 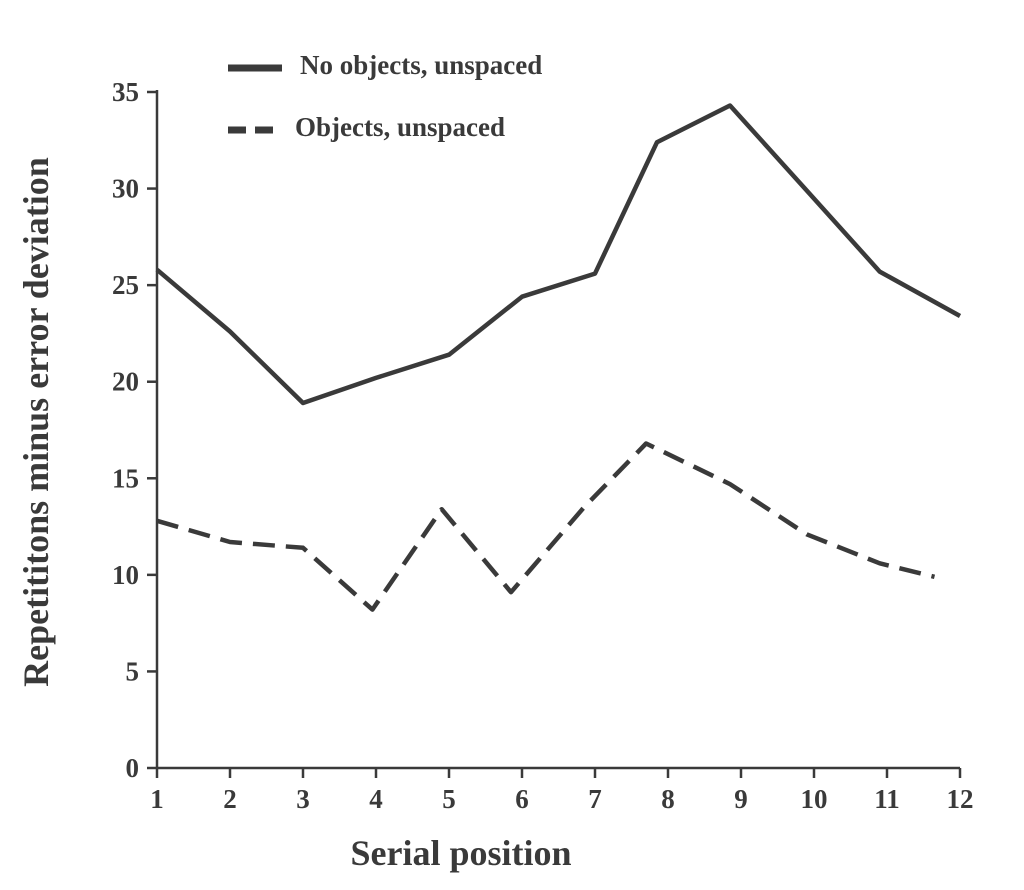 What do you see at coordinates (125, 575) in the screenshot?
I see `y-tick-label: 10` at bounding box center [125, 575].